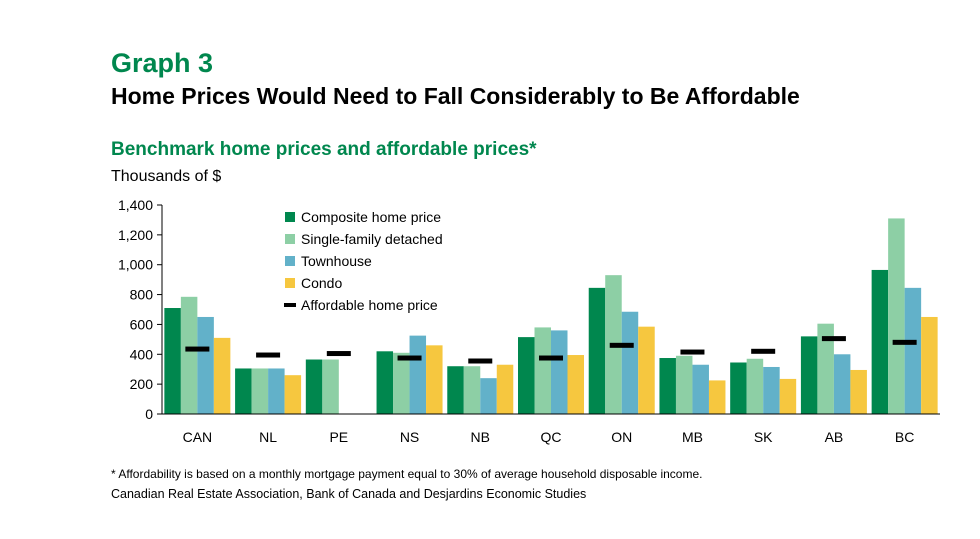 The height and width of the screenshot is (539, 980). Describe the element at coordinates (338, 354) in the screenshot. I see `affordable-marker-pe` at that location.